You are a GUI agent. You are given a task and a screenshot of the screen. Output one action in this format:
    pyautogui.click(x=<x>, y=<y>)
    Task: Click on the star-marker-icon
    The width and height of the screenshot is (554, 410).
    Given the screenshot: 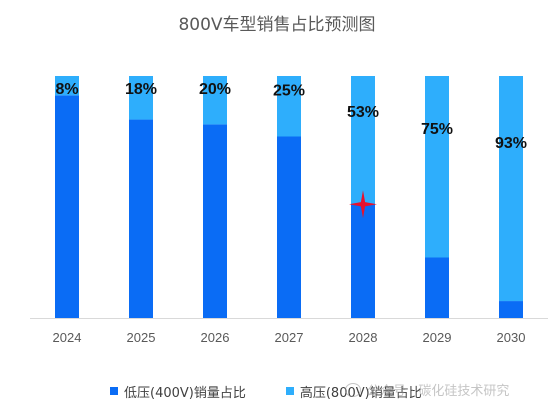 What is the action you would take?
    pyautogui.click(x=363, y=204)
    